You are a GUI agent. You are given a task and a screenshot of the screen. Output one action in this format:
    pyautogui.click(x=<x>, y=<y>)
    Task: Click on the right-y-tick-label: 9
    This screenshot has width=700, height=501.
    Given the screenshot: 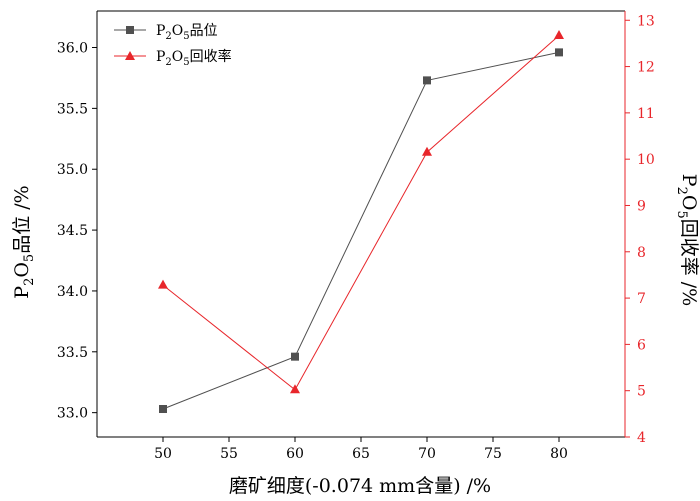 What is the action you would take?
    pyautogui.click(x=641, y=206)
    